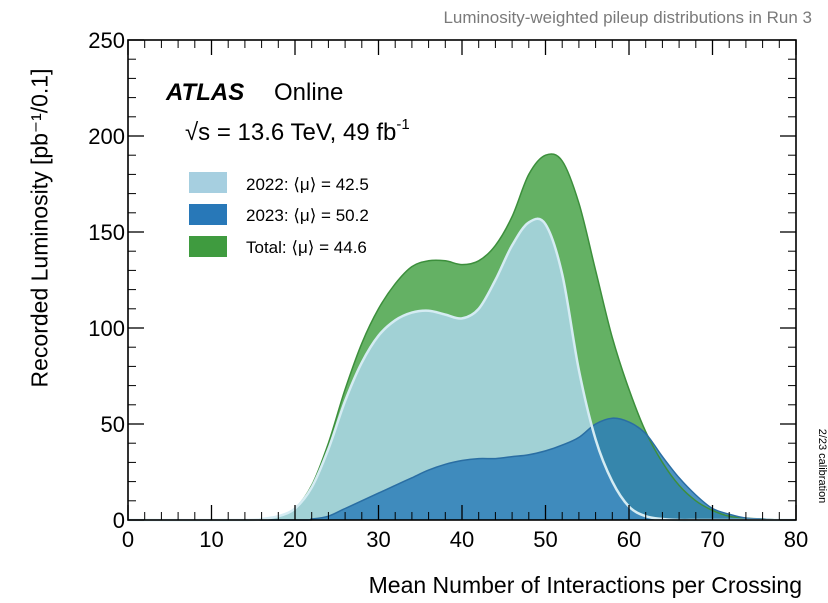  I want to click on online-label: Online, so click(308, 92).